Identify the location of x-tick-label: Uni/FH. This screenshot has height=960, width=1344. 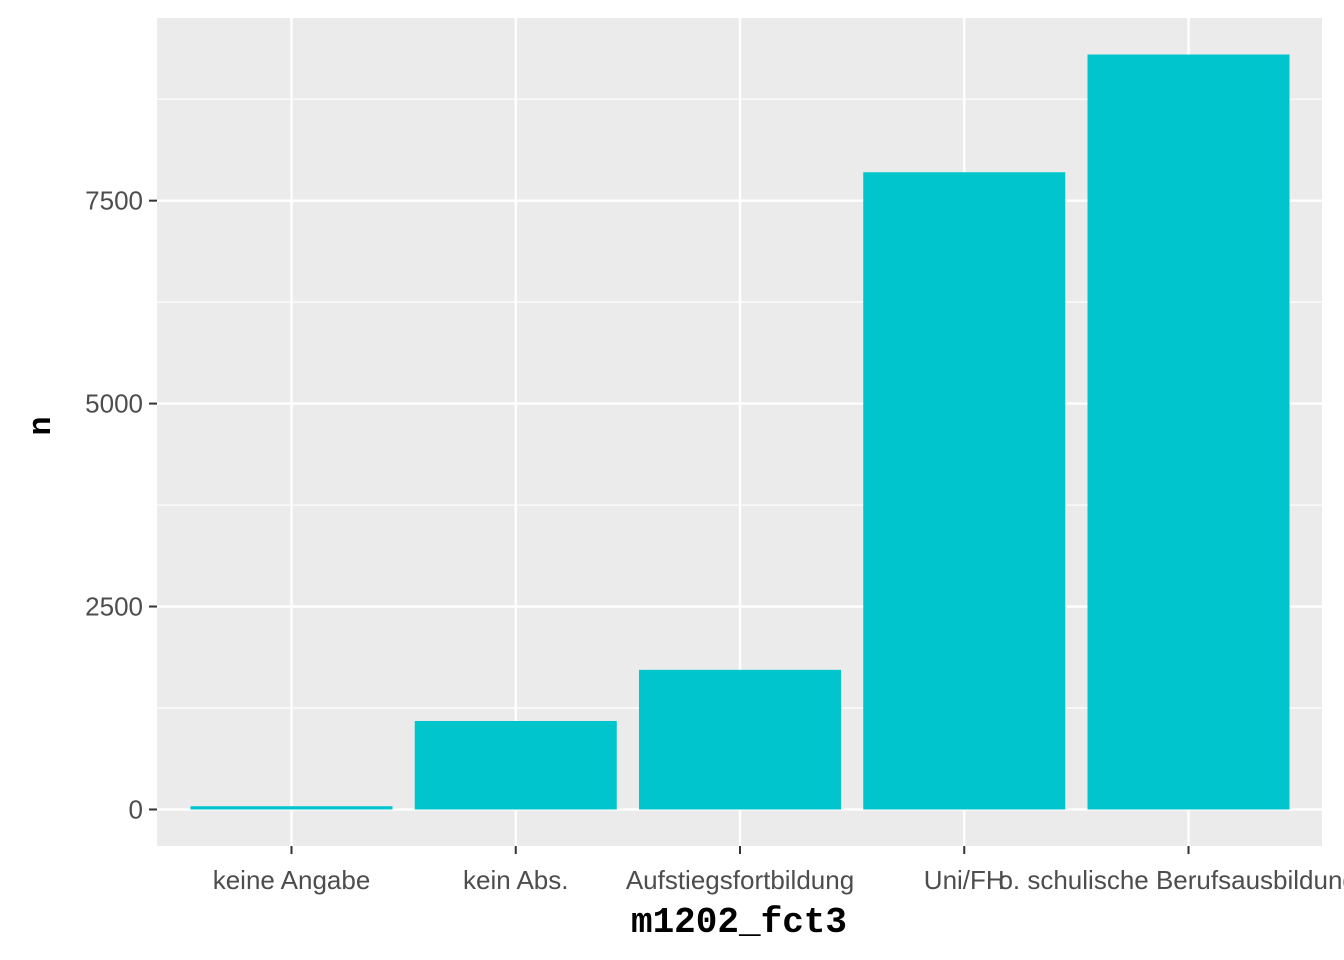
(964, 880).